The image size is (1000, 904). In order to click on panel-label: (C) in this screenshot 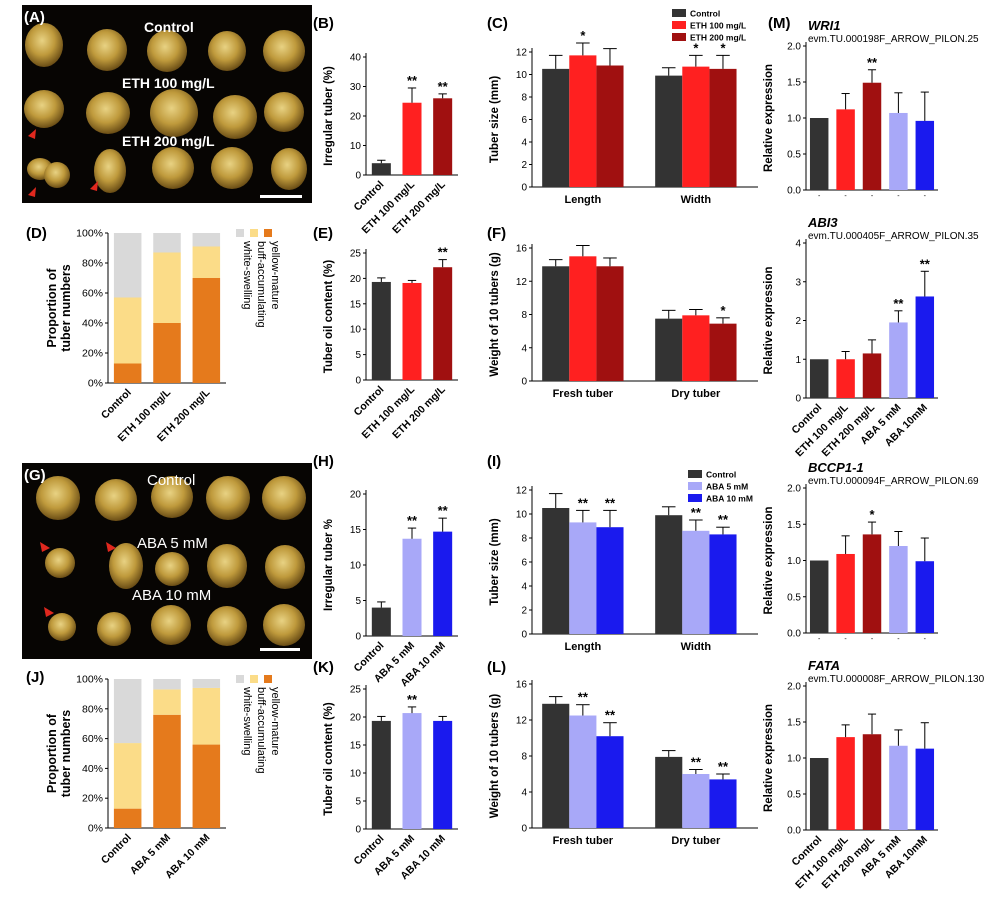, I will do `click(497, 23)`.